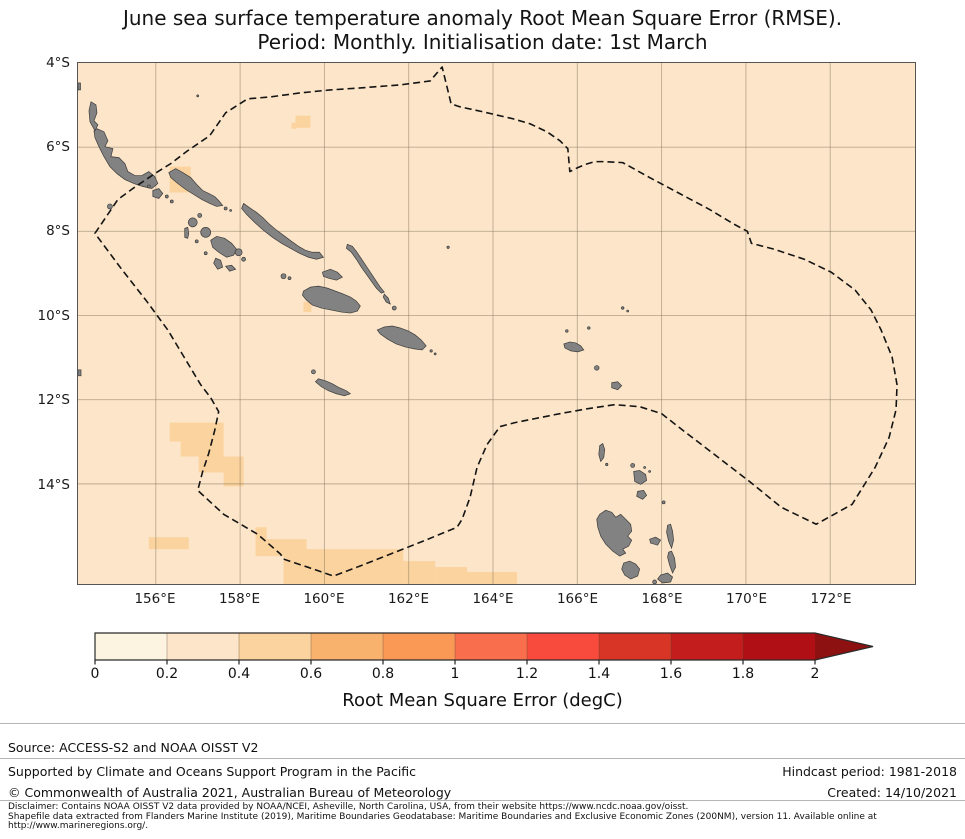 This screenshot has height=839, width=965. I want to click on divider-top, so click(482, 723).